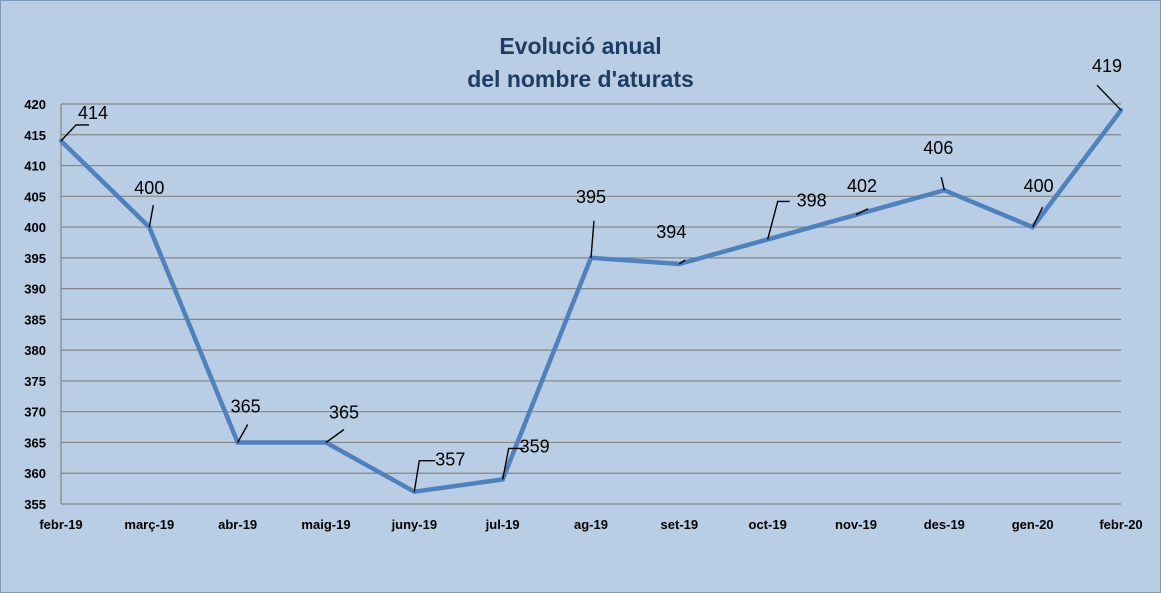 The height and width of the screenshot is (593, 1161). What do you see at coordinates (35, 135) in the screenshot?
I see `y-tick-label-415: 415` at bounding box center [35, 135].